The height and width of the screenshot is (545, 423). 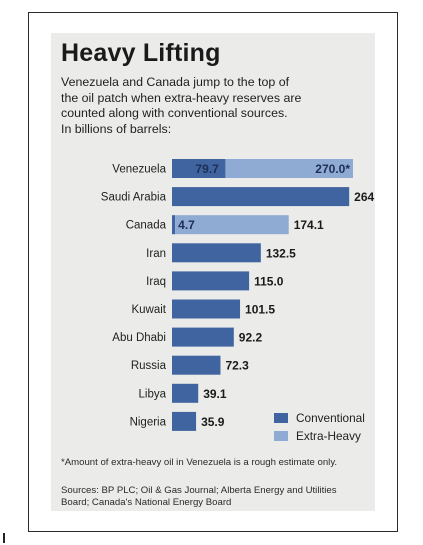 I want to click on value-label-russia: 72.3, so click(x=237, y=366).